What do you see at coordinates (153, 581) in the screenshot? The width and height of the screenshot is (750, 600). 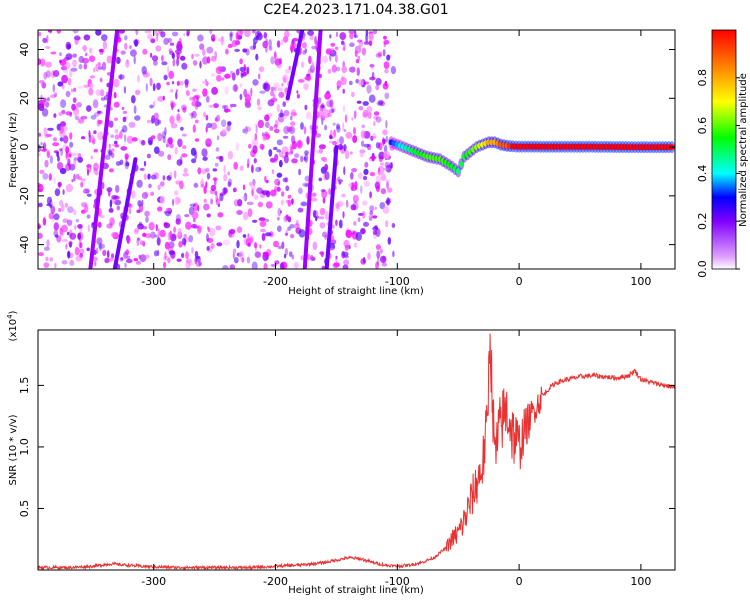 I see `snr-x-tick-label: -300` at bounding box center [153, 581].